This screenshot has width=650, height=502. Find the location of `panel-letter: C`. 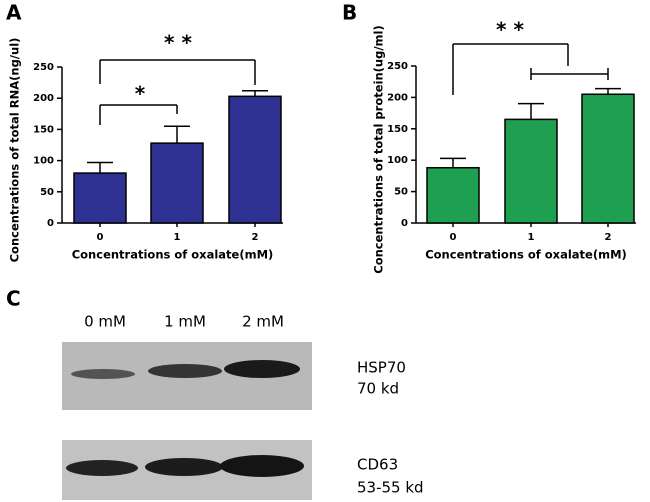

panel-letter: C is located at coordinates (13, 299).